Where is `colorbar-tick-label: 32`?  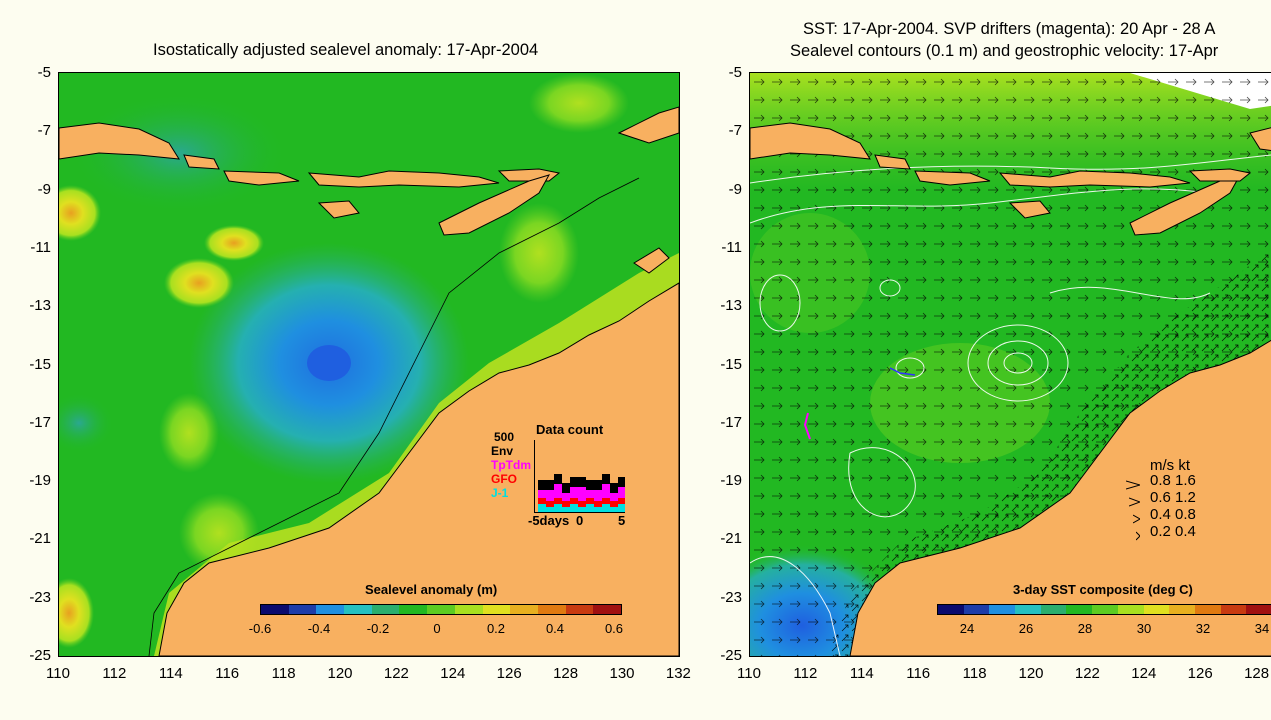
colorbar-tick-label: 32 is located at coordinates (1203, 628).